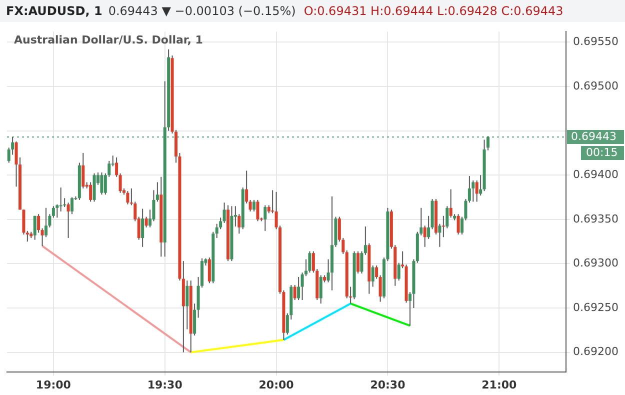 The width and height of the screenshot is (625, 395). Describe the element at coordinates (434, 11) in the screenshot. I see `text: O:0.69431 H:0.69444 L:0.69428 C:0.69443` at that location.